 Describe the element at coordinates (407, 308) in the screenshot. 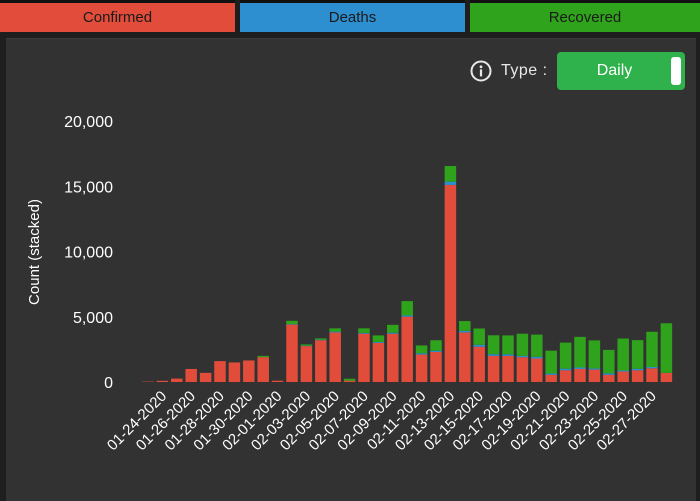

I see `bar-recovered: 02-10-2020 Recovered: 1100` at that location.